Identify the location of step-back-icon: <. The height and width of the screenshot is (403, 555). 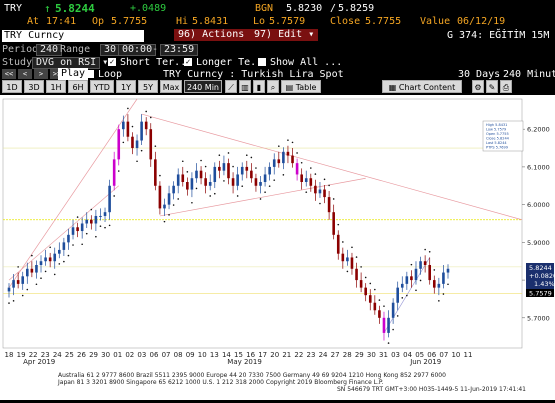
(25, 74).